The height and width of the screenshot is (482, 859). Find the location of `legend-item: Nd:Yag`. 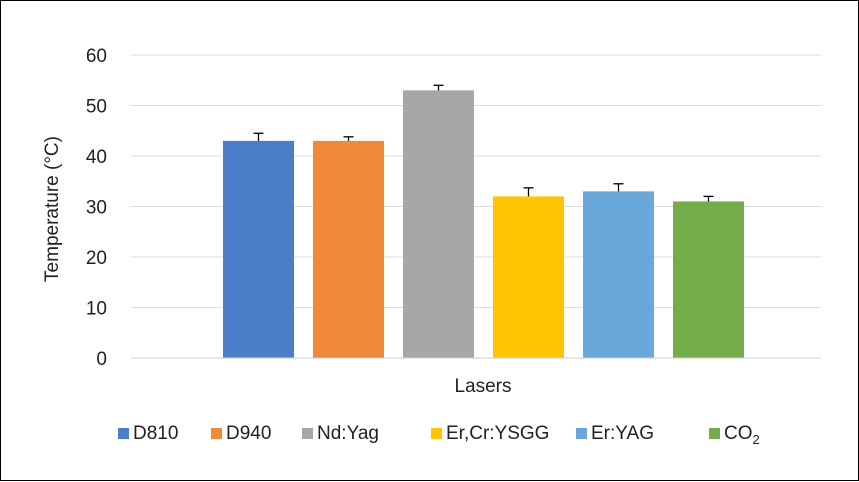

legend-item: Nd:Yag is located at coordinates (340, 433).